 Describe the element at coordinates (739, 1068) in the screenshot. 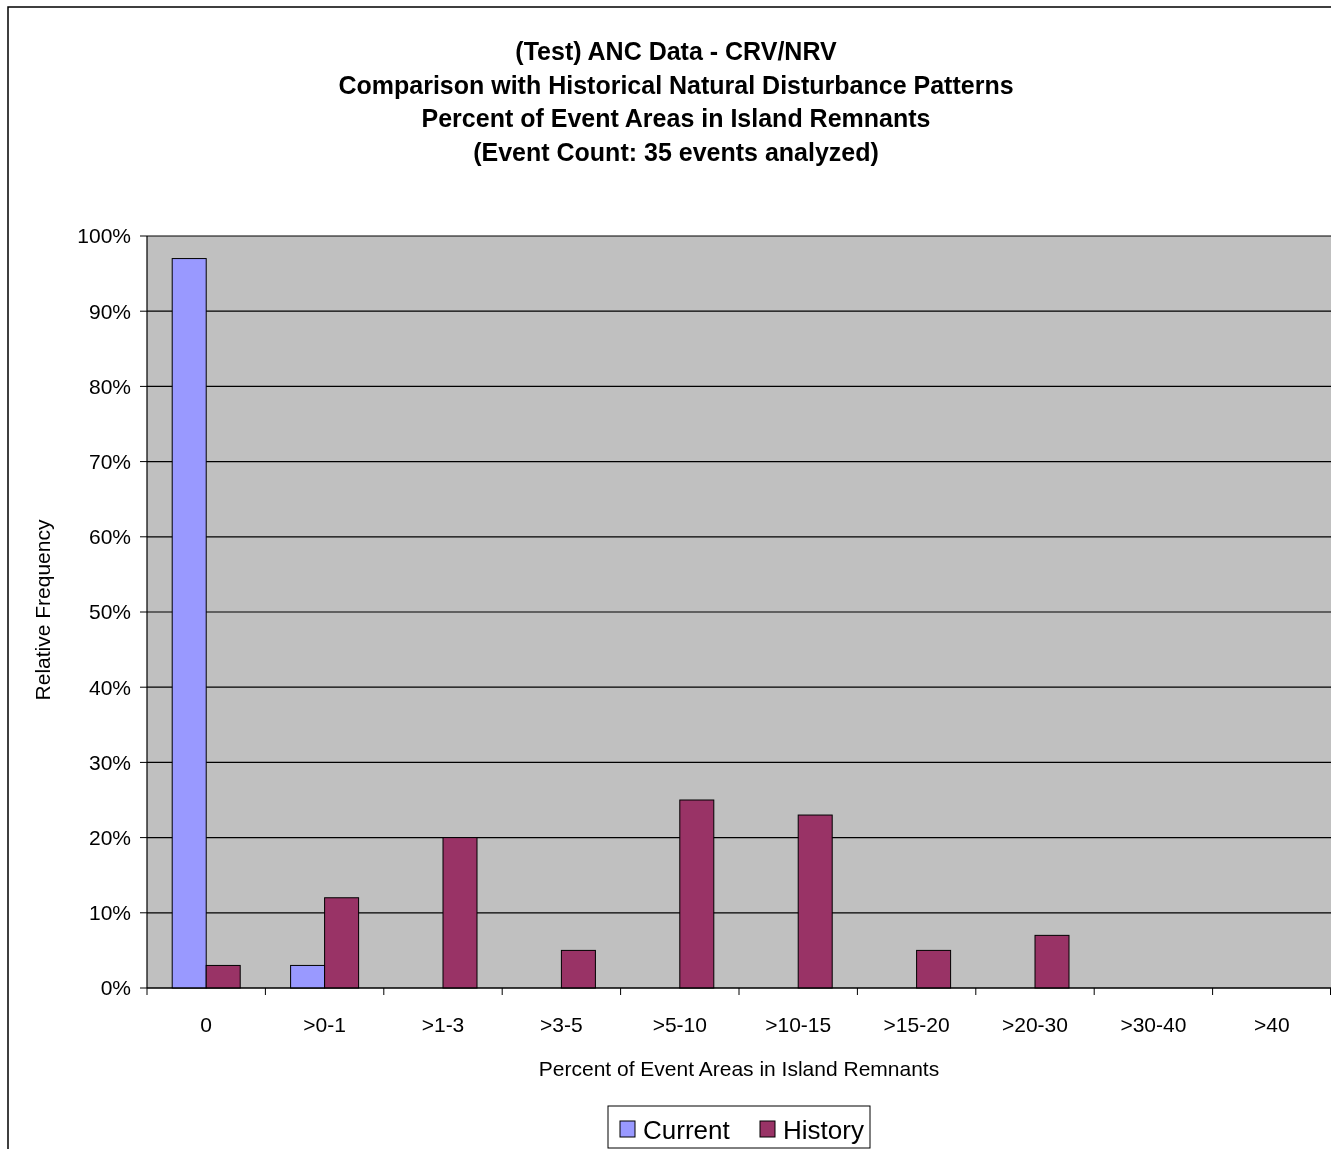

I see `x-axis-title: Percent of Event Areas in Island Remnants` at that location.